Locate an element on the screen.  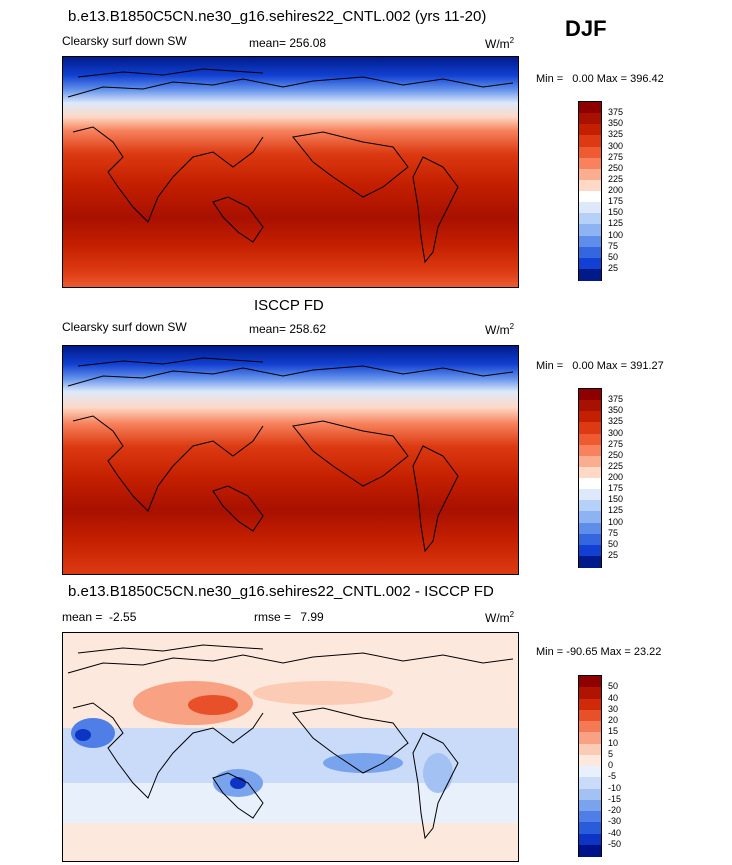
panel-diff-minmax: Min = -90.65 Max = 23.22 is located at coordinates (598, 652).